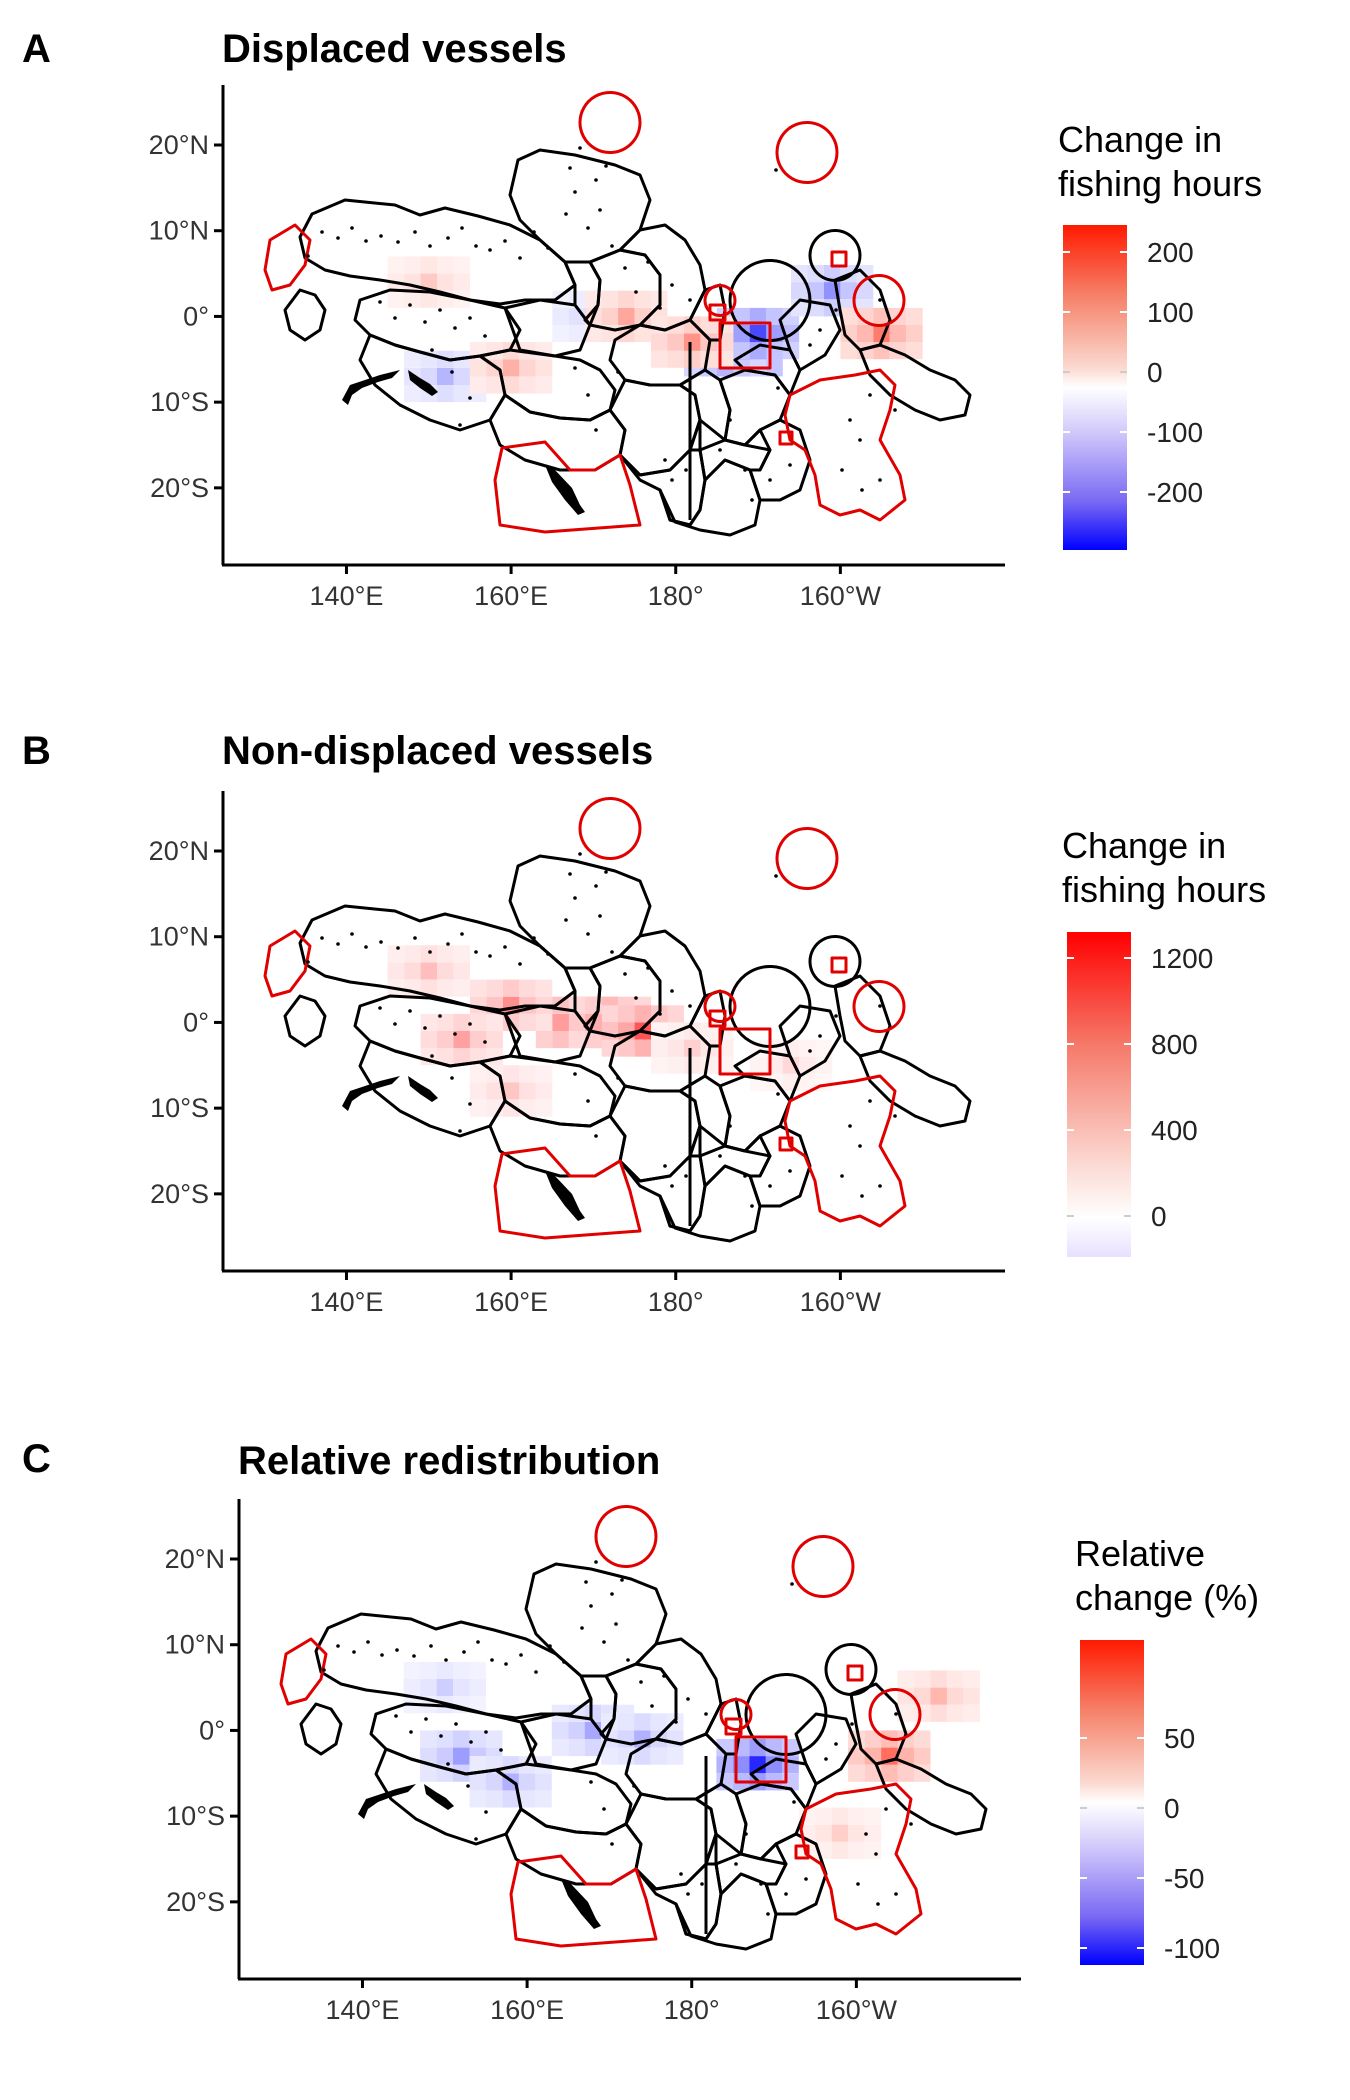 This screenshot has width=1350, height=2100. I want to click on panel-a-atolls, so click(601, 324).